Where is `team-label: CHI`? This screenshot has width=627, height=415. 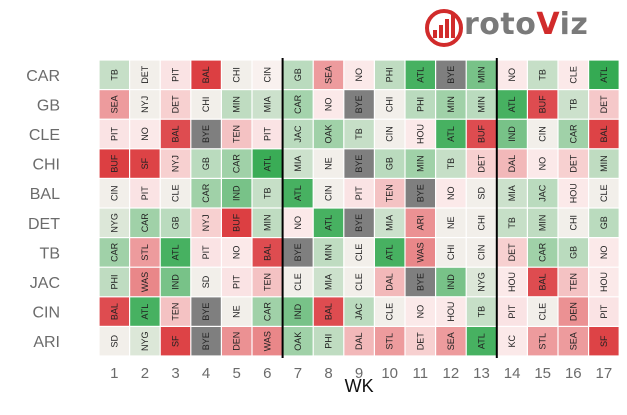 team-label: CHI is located at coordinates (46, 165).